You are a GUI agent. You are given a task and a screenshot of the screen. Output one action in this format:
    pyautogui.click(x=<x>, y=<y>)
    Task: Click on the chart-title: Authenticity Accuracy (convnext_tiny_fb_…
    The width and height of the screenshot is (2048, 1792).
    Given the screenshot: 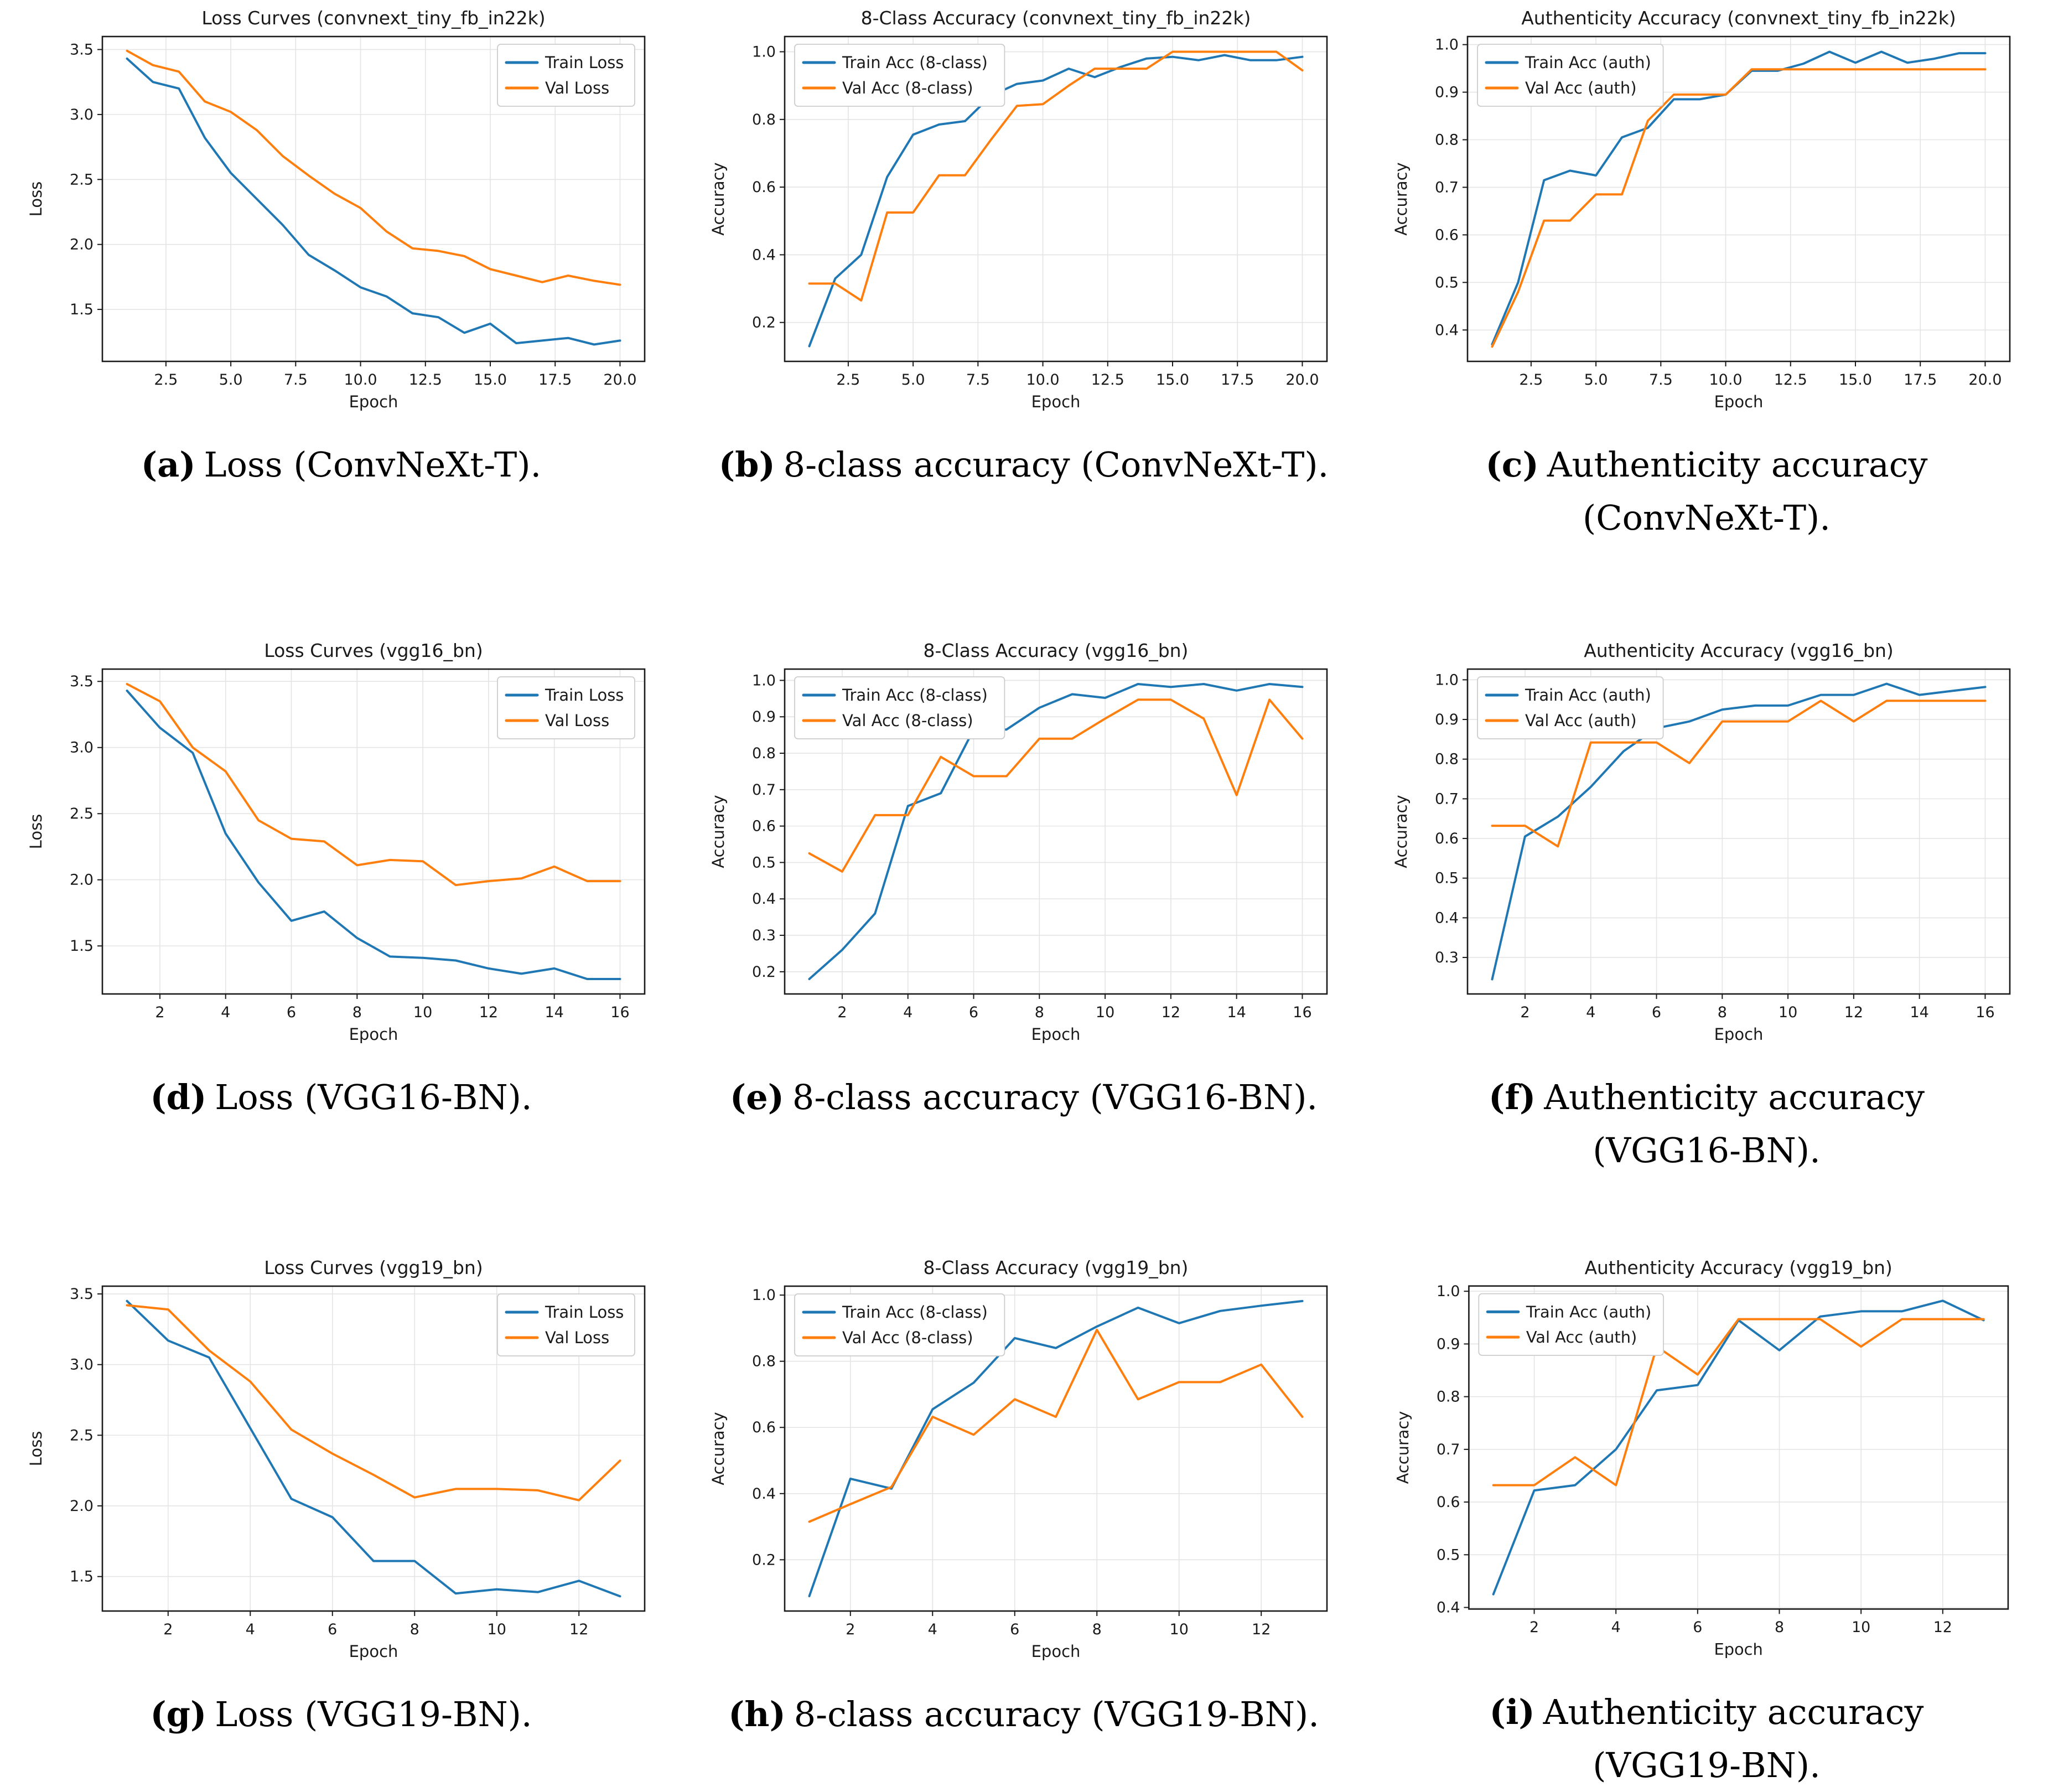 What is the action you would take?
    pyautogui.click(x=1738, y=18)
    